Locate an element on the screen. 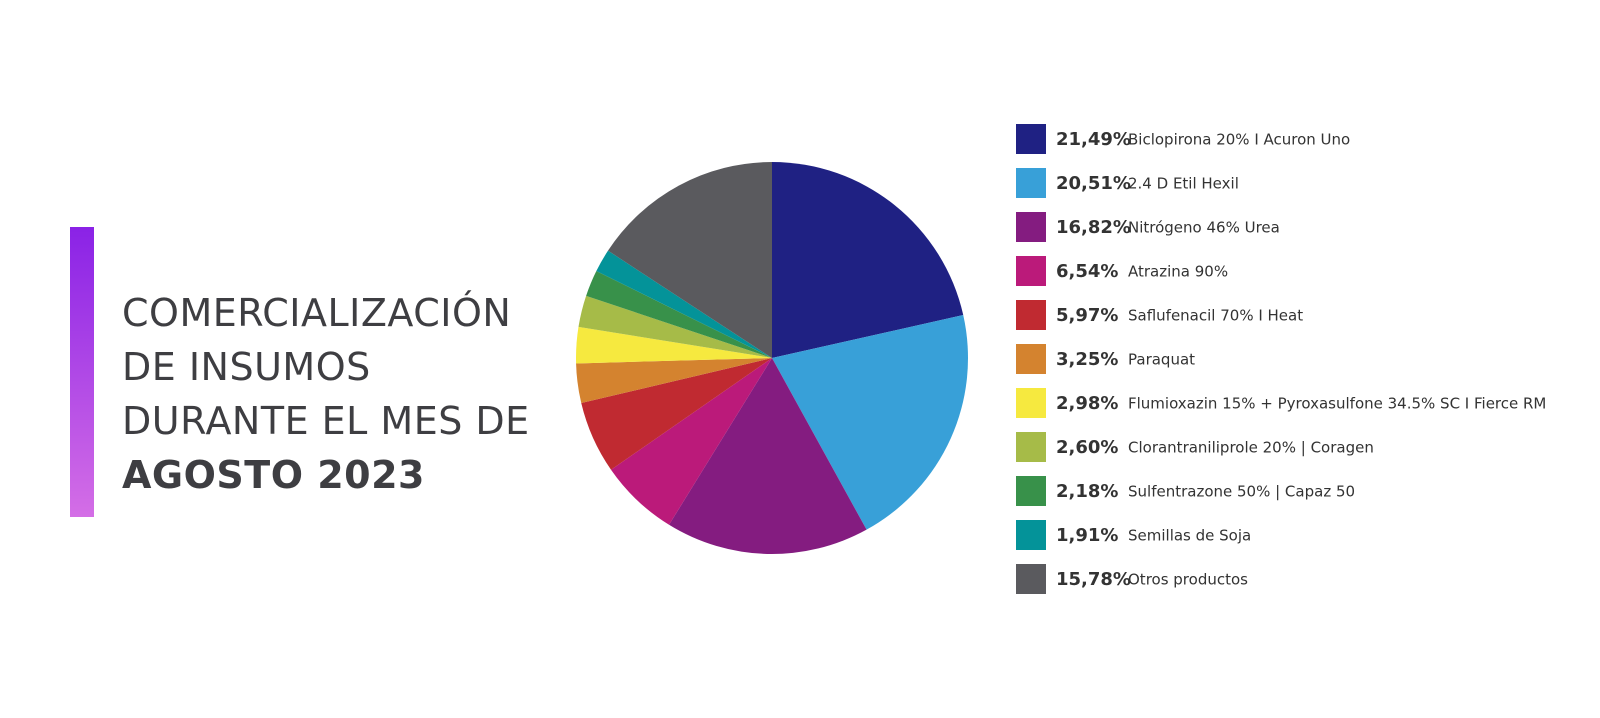 This screenshot has height=718, width=1600. data-label: 2,60% is located at coordinates (1087, 447).